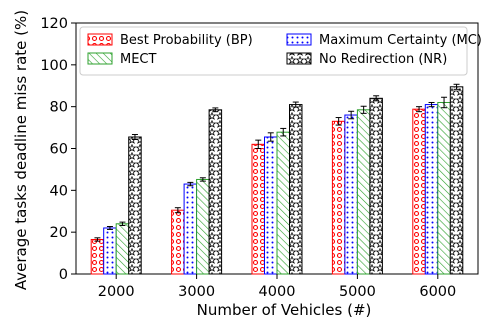 This screenshot has height=322, width=493. I want to click on y-tick-label: 80, so click(59, 108).